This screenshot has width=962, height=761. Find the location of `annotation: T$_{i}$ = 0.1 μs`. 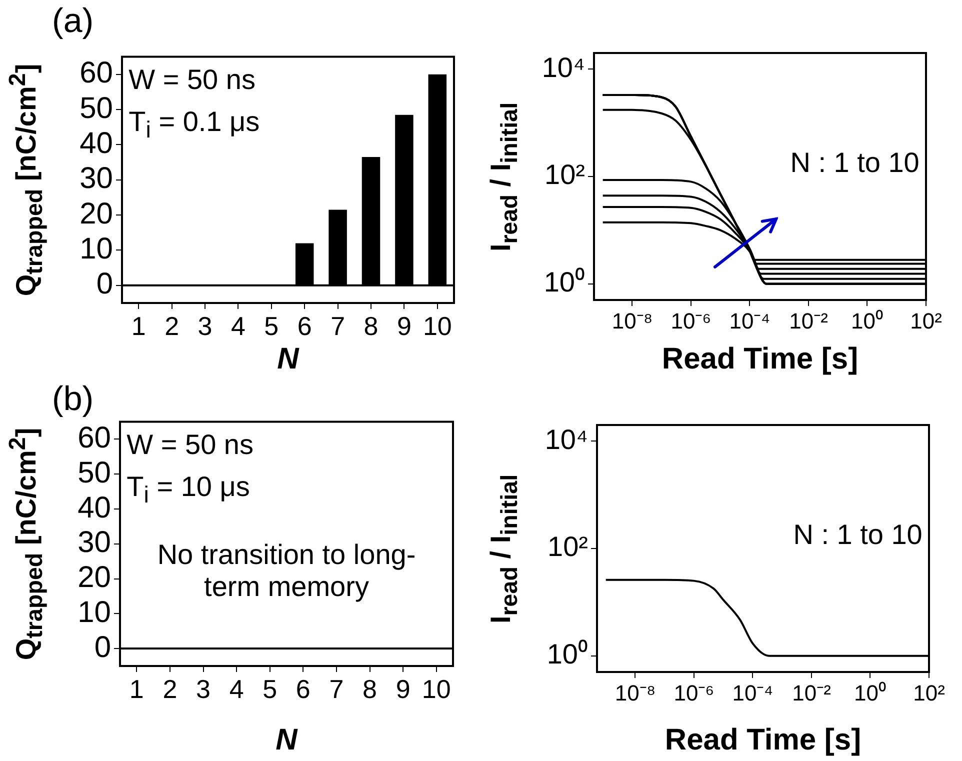

annotation: T$_{i}$ = 0.1 μs is located at coordinates (194, 125).